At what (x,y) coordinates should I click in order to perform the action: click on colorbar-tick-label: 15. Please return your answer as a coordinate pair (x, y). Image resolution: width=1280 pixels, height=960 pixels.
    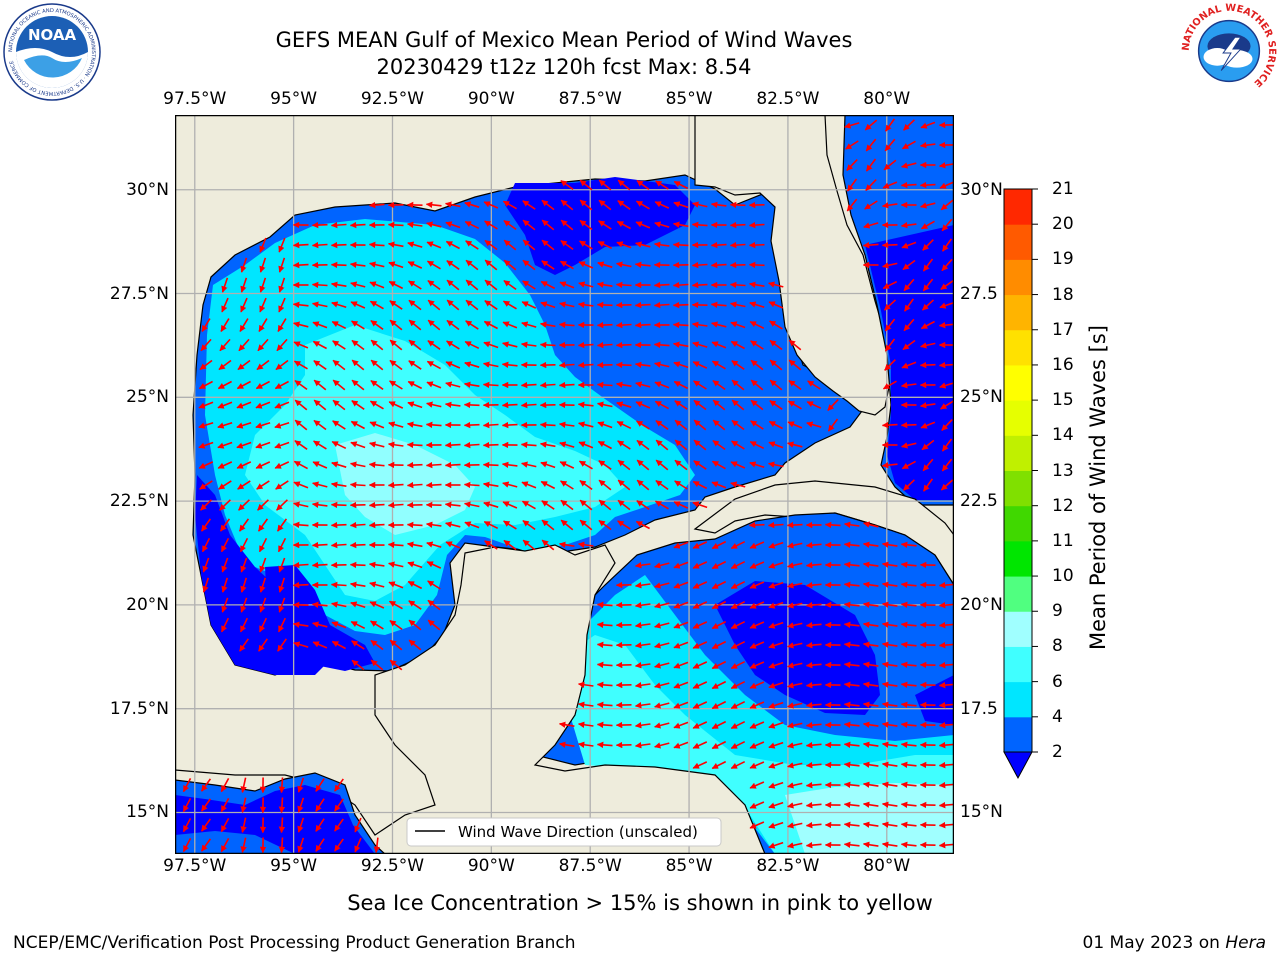
    Looking at the image, I should click on (1063, 400).